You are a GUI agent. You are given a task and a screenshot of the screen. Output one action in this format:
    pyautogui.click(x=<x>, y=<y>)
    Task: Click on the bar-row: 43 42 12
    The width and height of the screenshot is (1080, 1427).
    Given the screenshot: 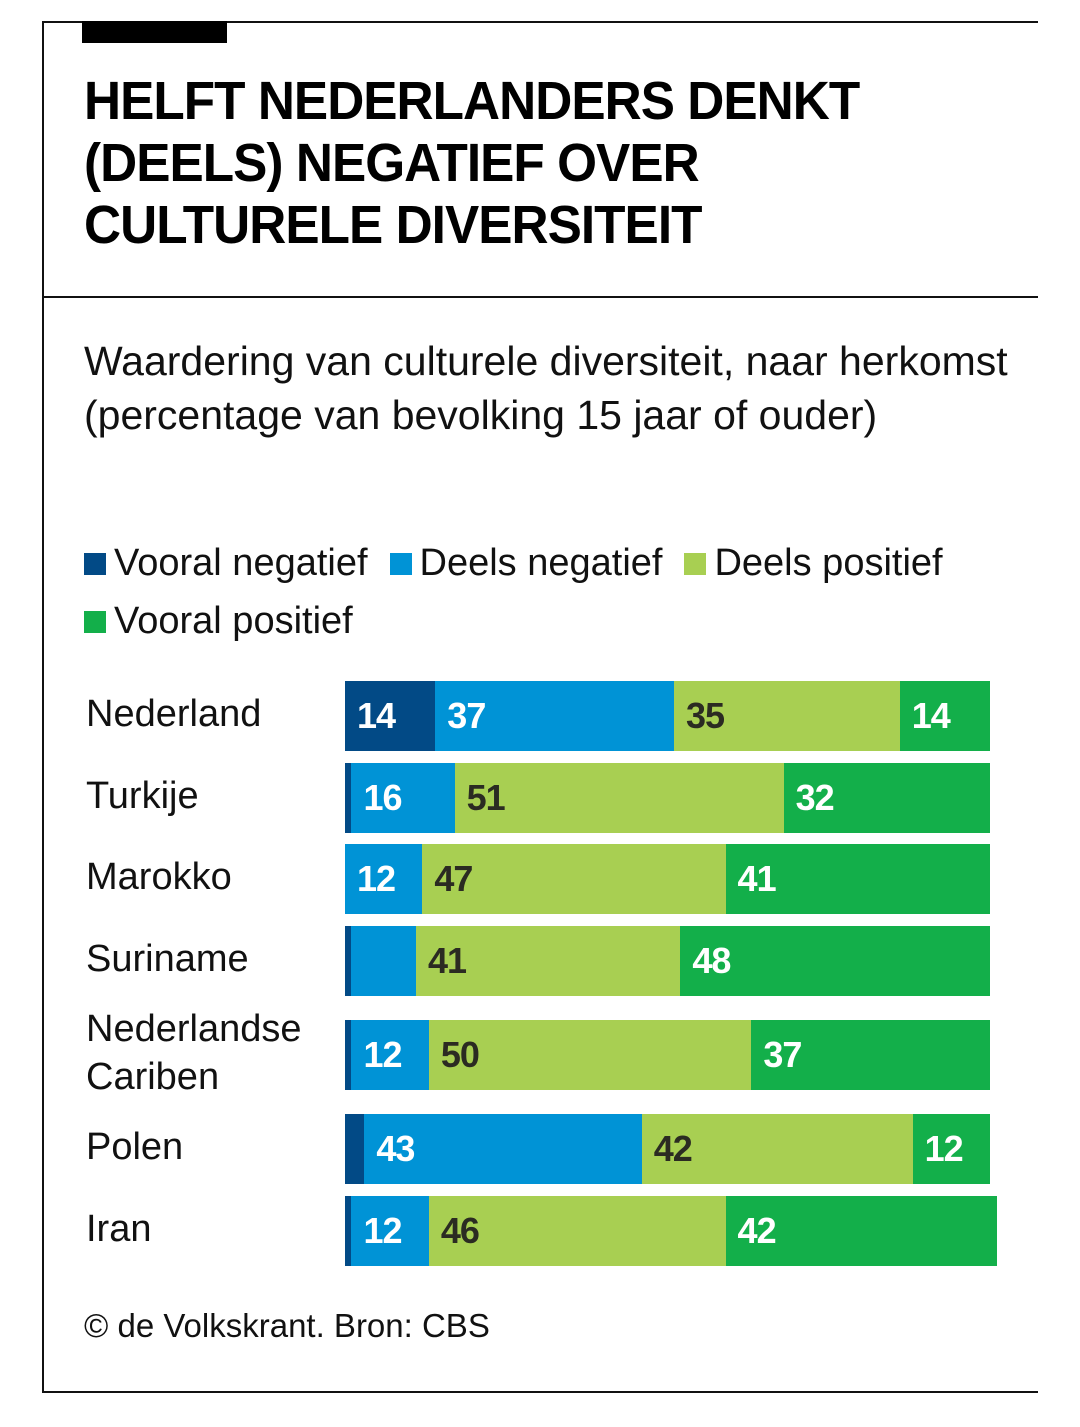 What is the action you would take?
    pyautogui.click(x=668, y=1149)
    